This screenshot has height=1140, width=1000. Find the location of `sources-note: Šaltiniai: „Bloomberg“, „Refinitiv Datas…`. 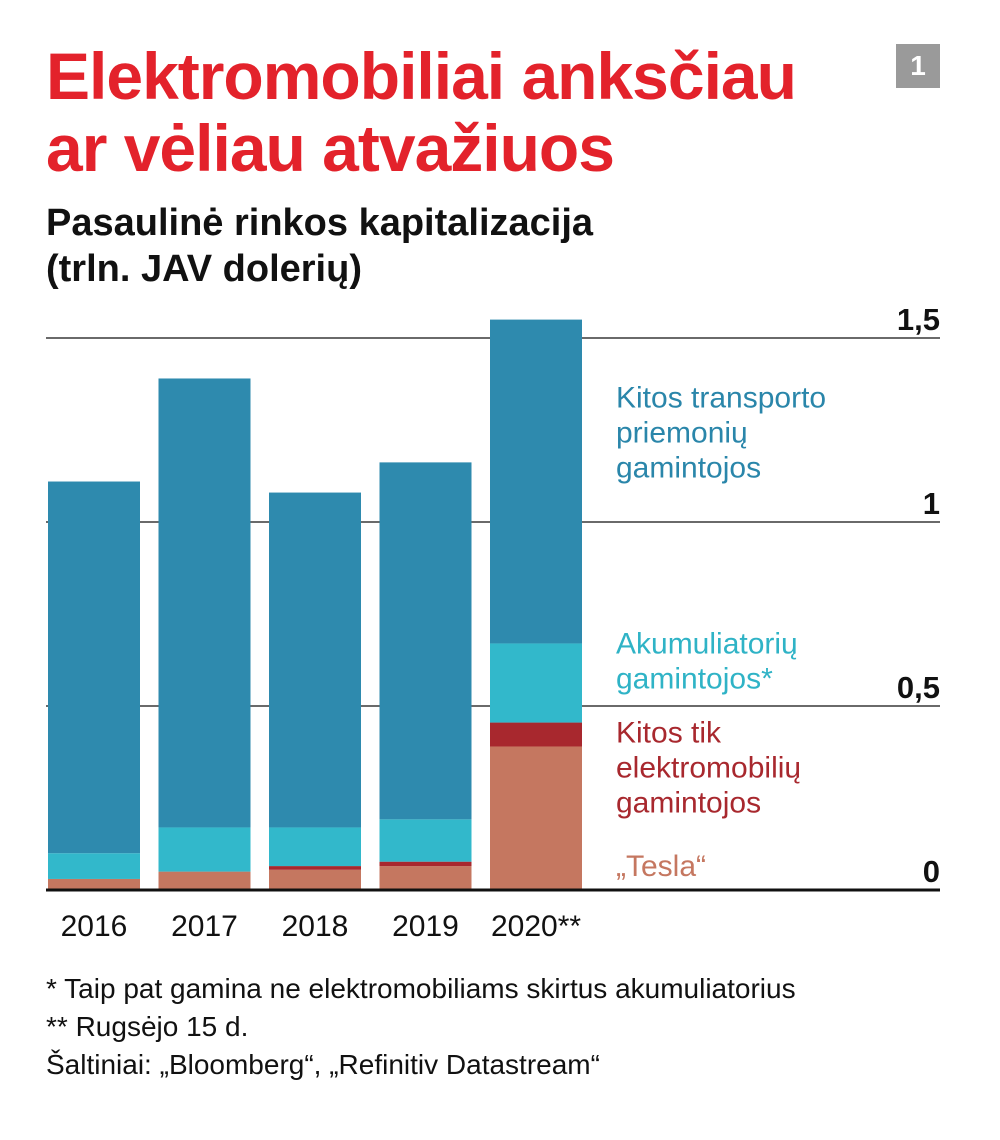

sources-note: Šaltiniai: „Bloomberg“, „Refinitiv Datas… is located at coordinates (323, 1064).